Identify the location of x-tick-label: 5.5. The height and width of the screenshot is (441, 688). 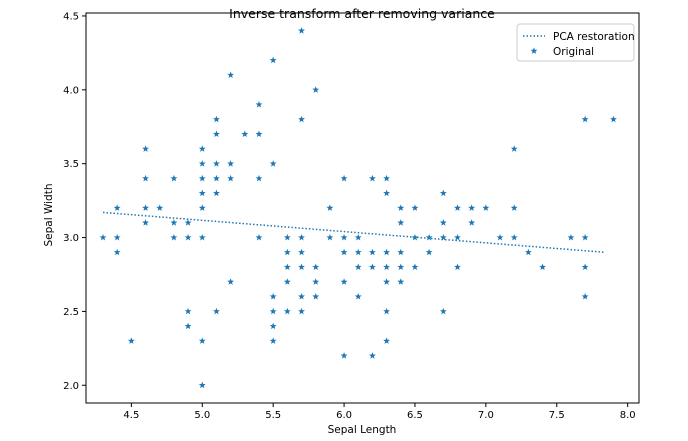
(273, 415).